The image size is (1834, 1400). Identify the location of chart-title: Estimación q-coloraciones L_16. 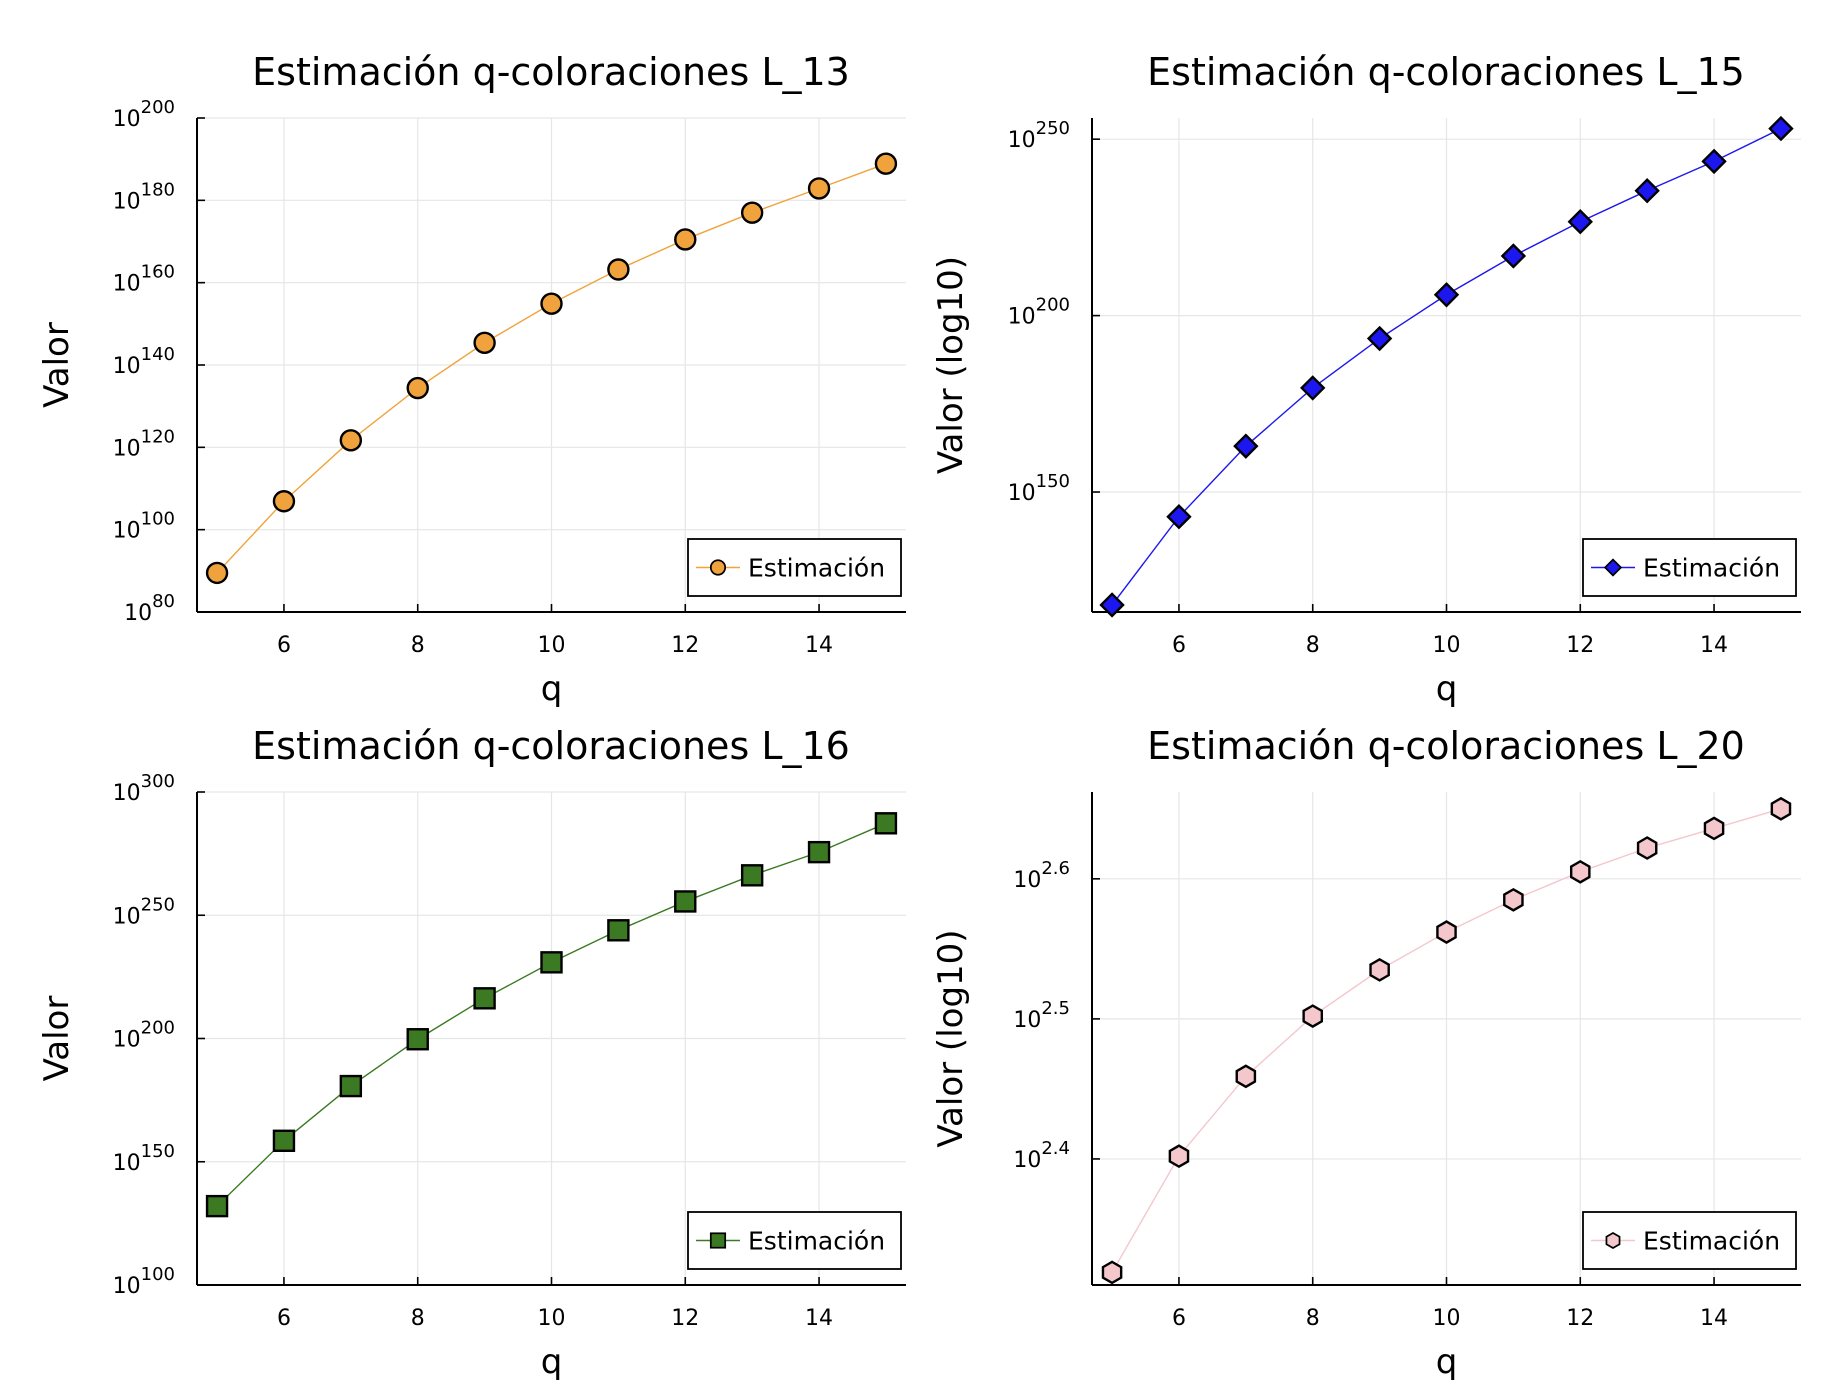
(551, 746).